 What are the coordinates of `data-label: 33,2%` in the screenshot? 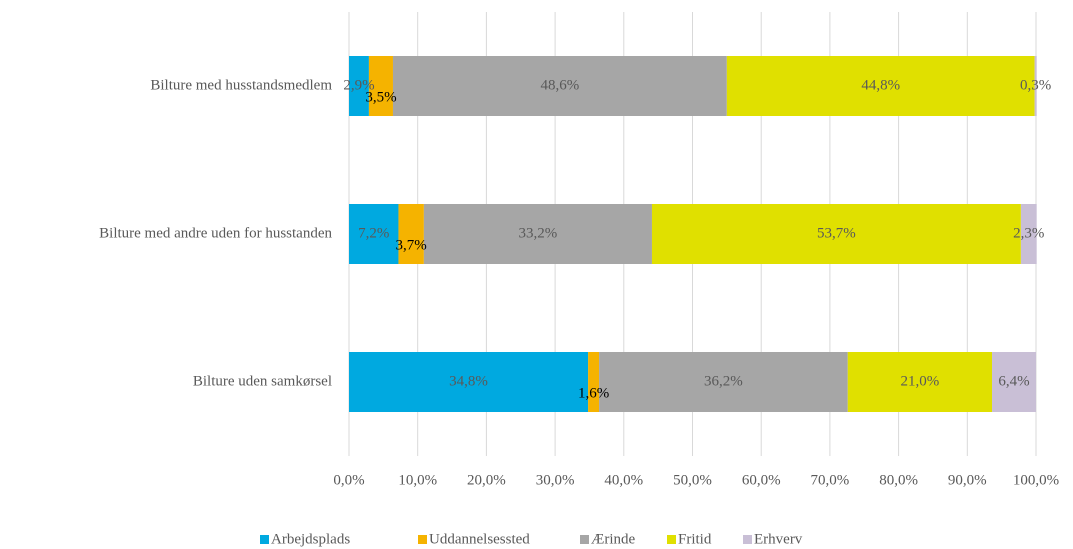 It's located at (538, 233).